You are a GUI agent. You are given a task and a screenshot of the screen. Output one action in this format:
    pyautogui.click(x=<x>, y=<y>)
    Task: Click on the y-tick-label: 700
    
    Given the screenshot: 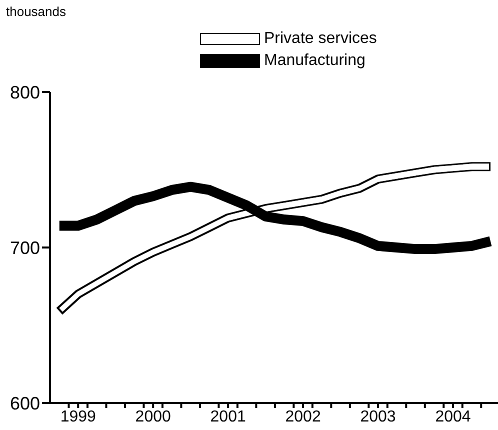 What is the action you would take?
    pyautogui.click(x=25, y=248)
    